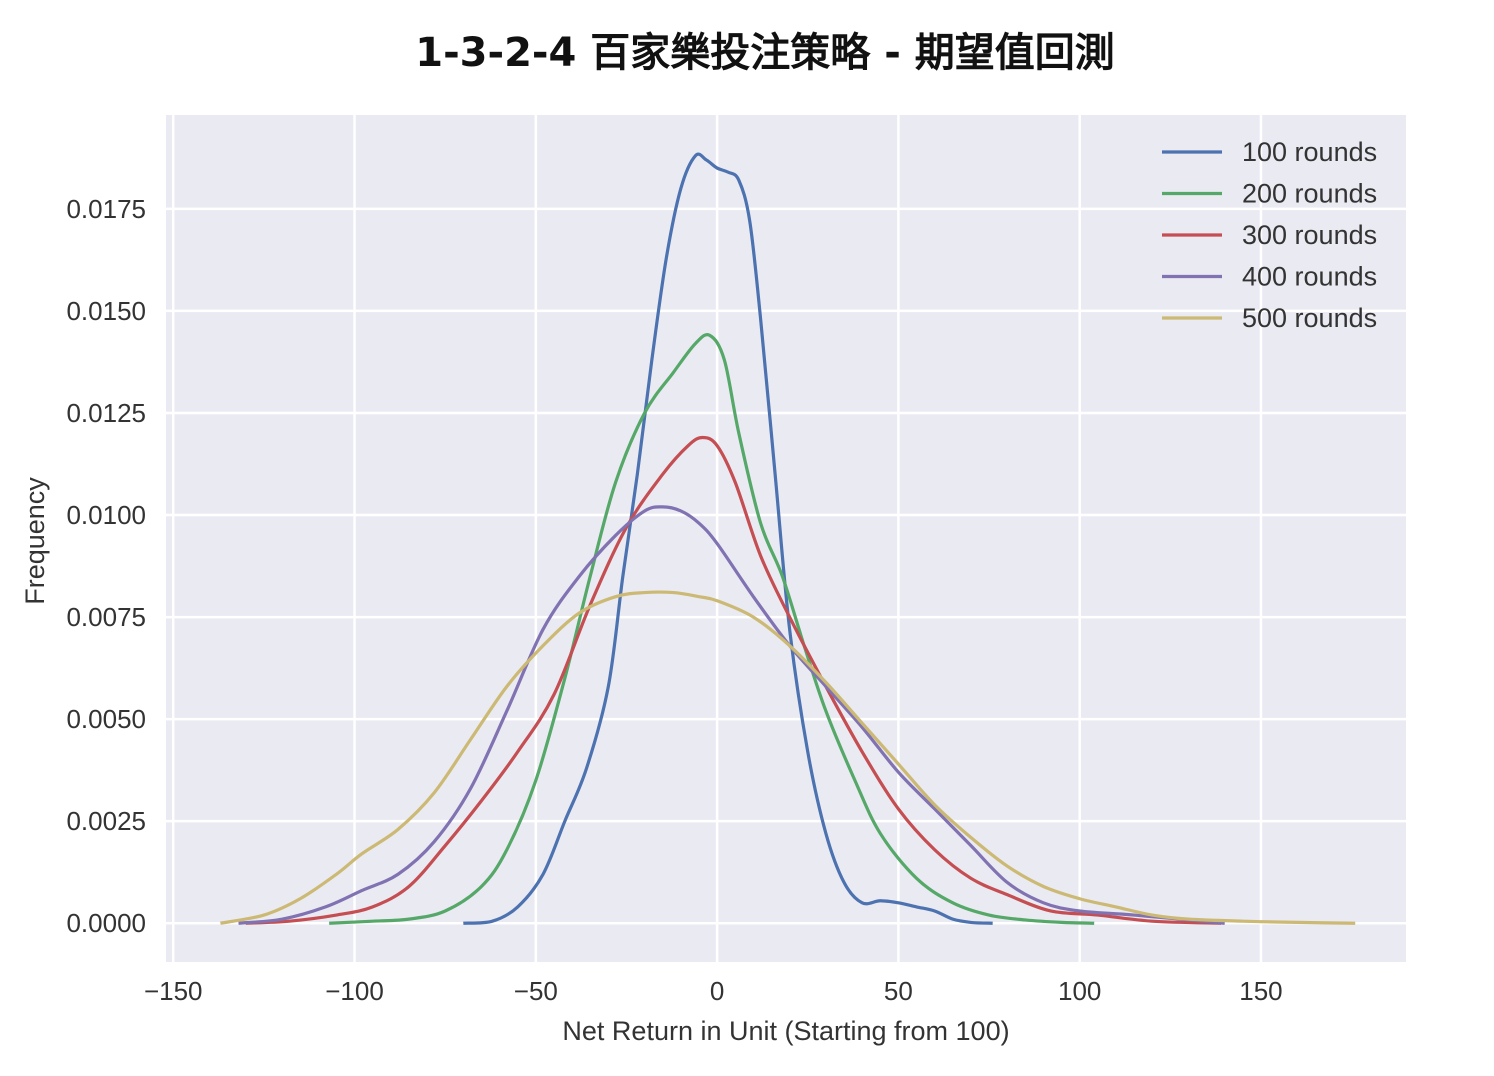 Image resolution: width=1494 pixels, height=1076 pixels. Describe the element at coordinates (106, 617) in the screenshot. I see `y-tick-label: 0.0075` at that location.